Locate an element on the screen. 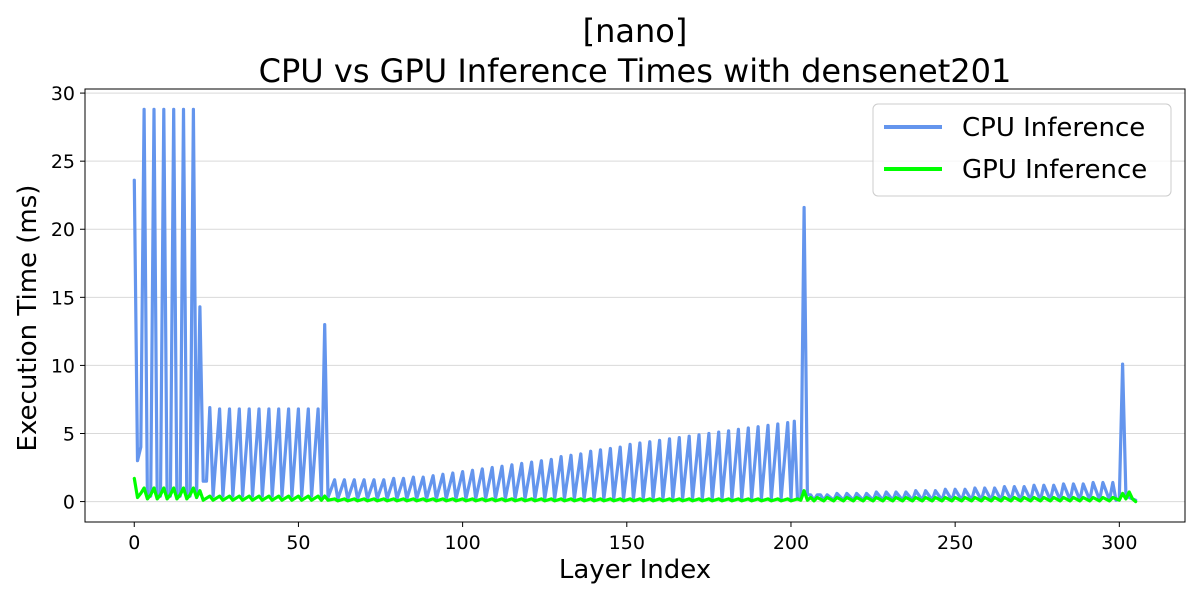 The height and width of the screenshot is (600, 1200). chart-title-line1: [nano] is located at coordinates (635, 31).